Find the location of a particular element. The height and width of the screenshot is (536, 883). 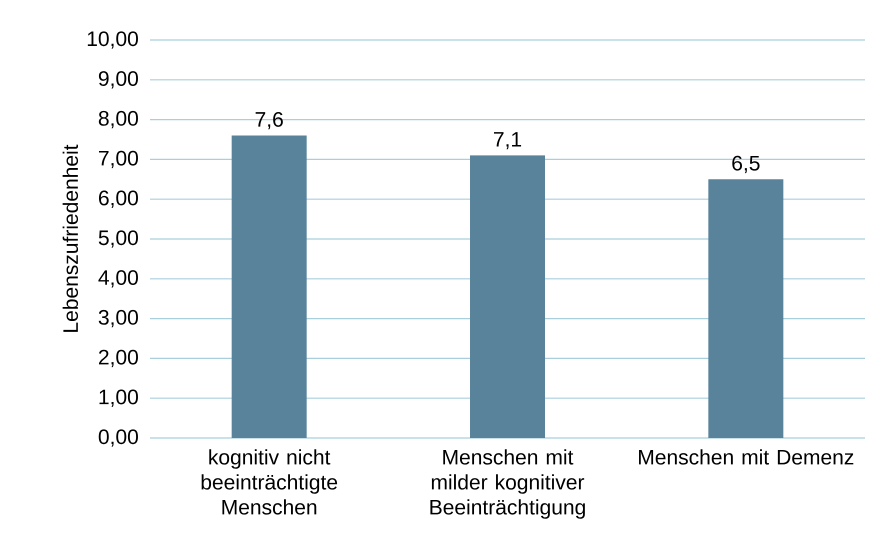

x-tick-label: Menschen mit milder kognitiver Beeinträchtigung is located at coordinates (507, 484).